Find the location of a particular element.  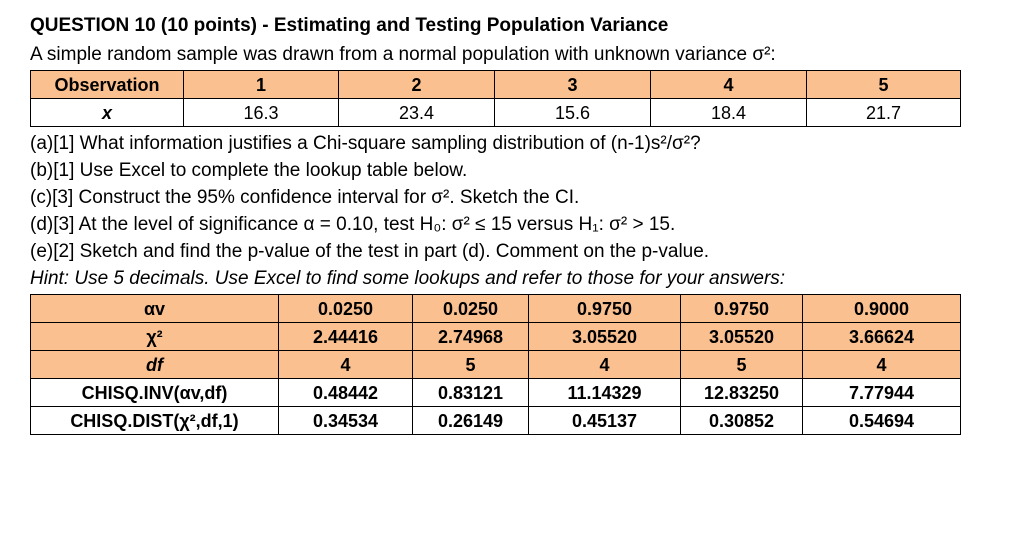

table-row: χ² 2.44416 2.74968 3.05520 3.05520 3.66624 is located at coordinates (495, 336).